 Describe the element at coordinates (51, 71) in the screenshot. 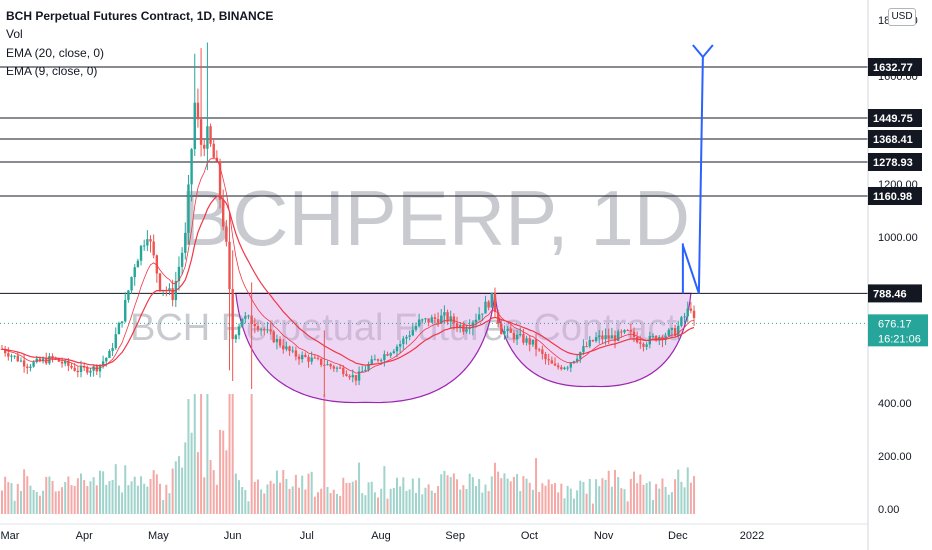

I see `indicator-ema9-label: EMA (9, close, 0)` at that location.